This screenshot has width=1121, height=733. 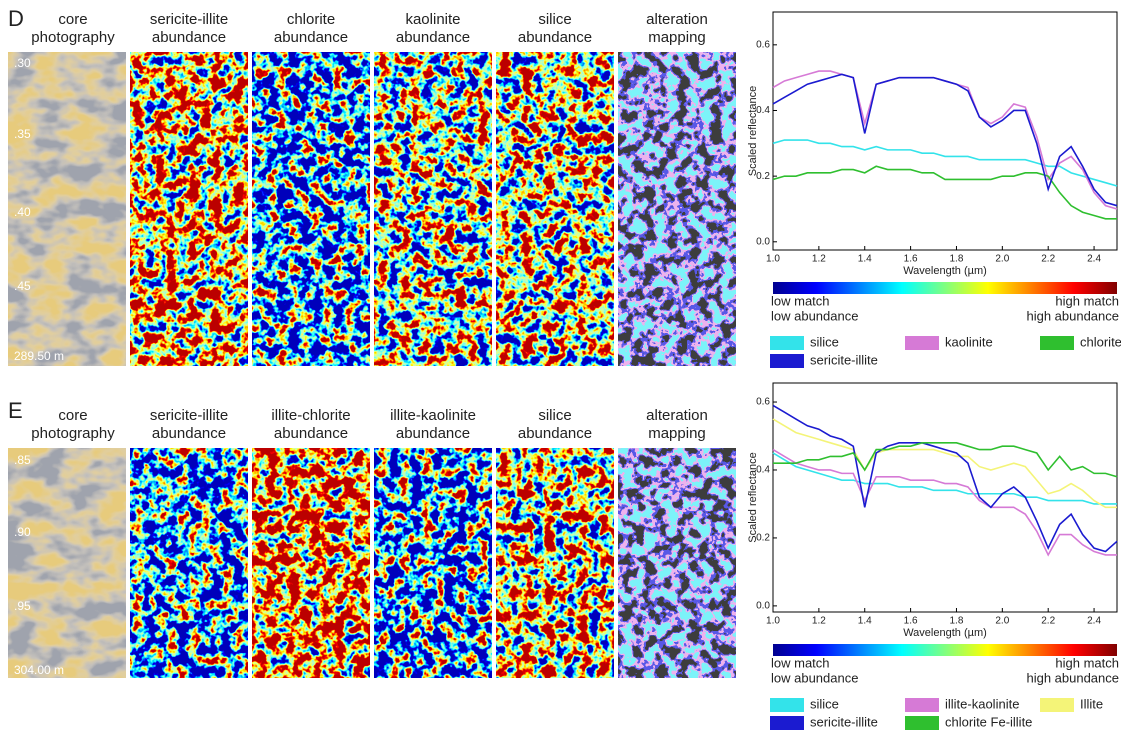 What do you see at coordinates (982, 703) in the screenshot?
I see `legend-label: illite-kaolinite` at bounding box center [982, 703].